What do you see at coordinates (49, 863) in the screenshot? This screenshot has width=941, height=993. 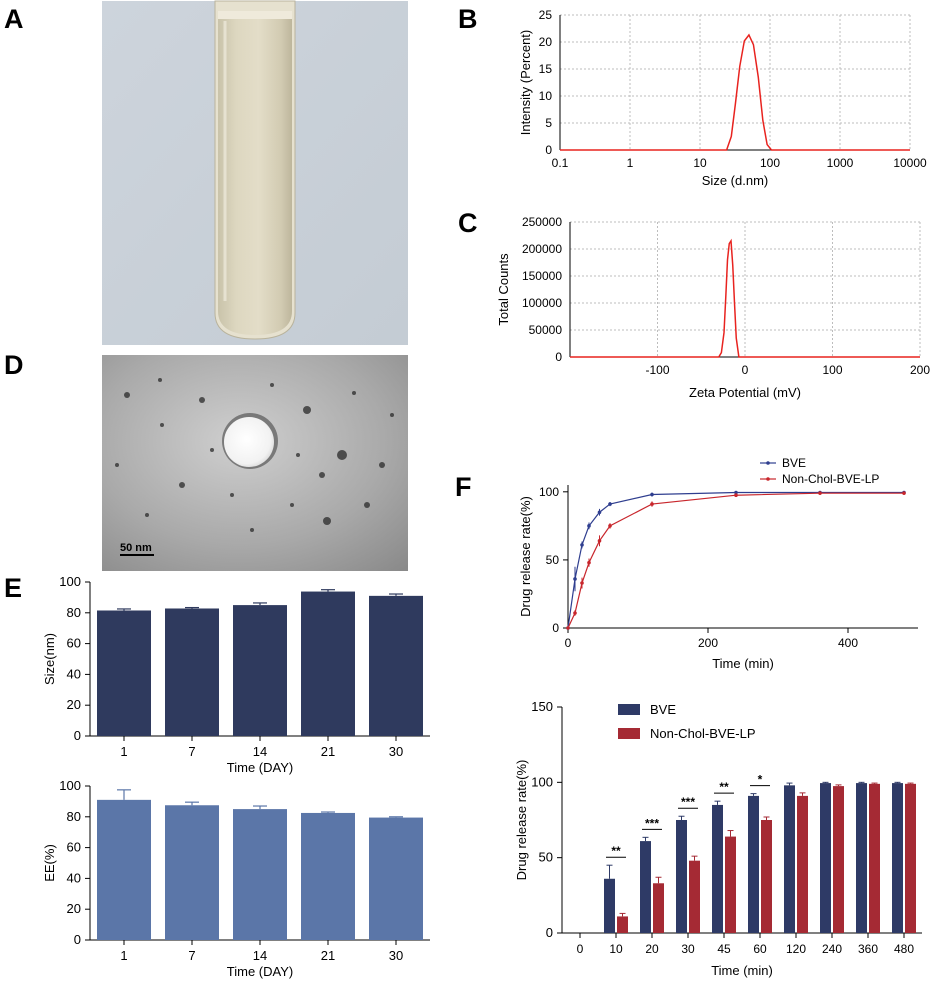 I see `y-axis-label: EE(%)` at bounding box center [49, 863].